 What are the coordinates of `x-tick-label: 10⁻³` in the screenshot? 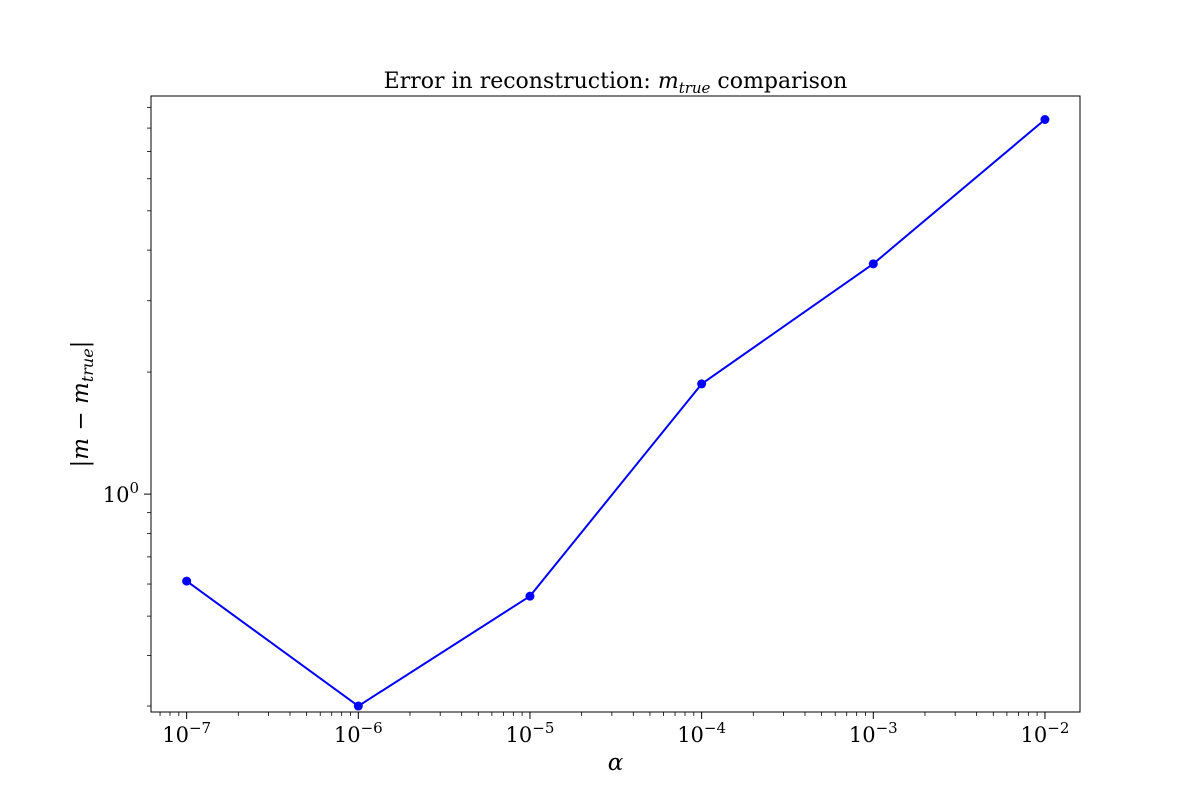 It's located at (873, 733).